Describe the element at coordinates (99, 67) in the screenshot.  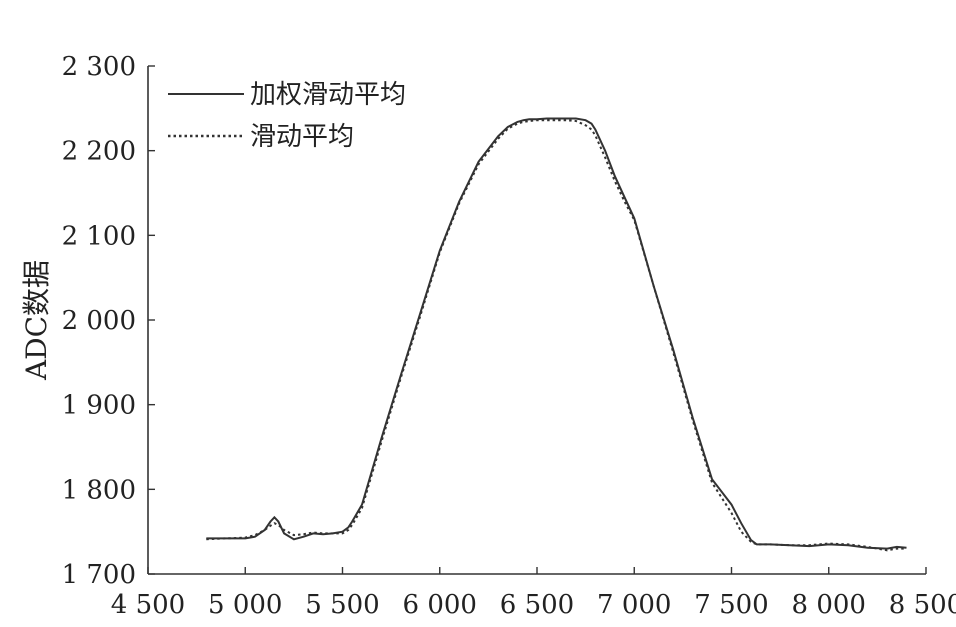
I see `y-tick-label: 2 300` at that location.